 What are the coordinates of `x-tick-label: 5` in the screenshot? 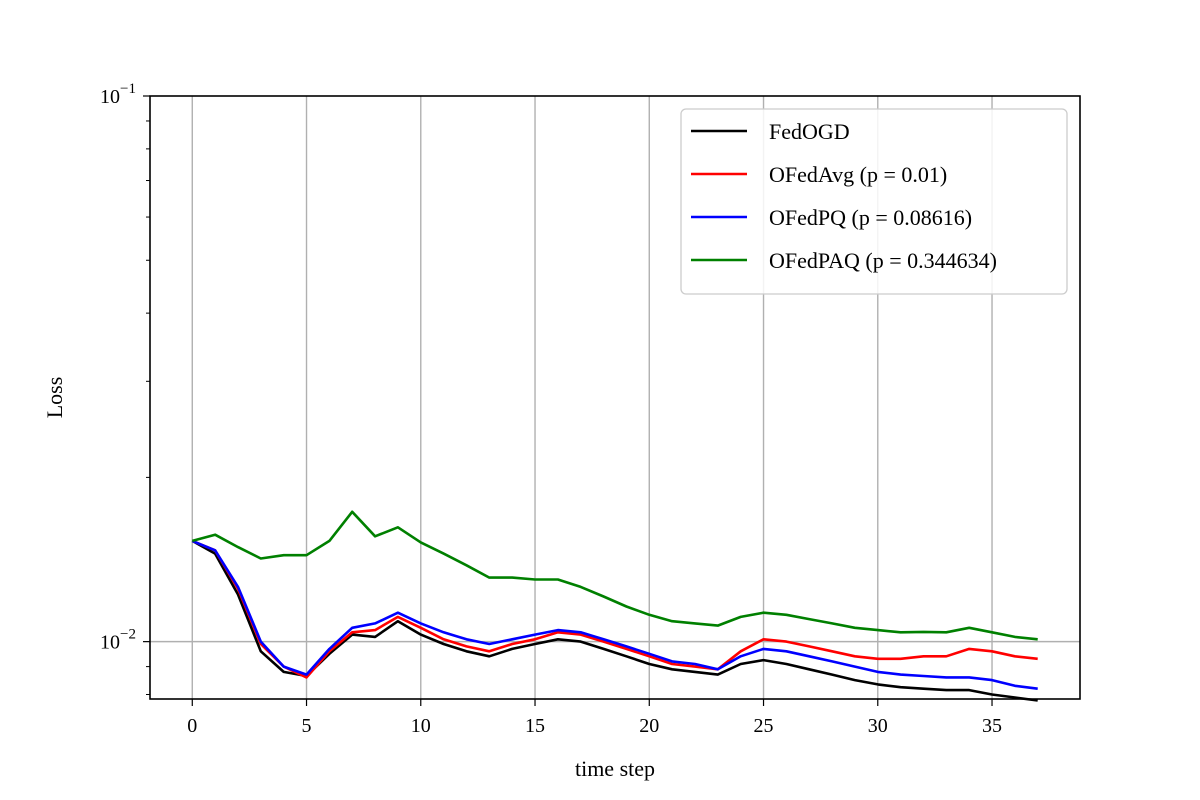 It's located at (307, 726).